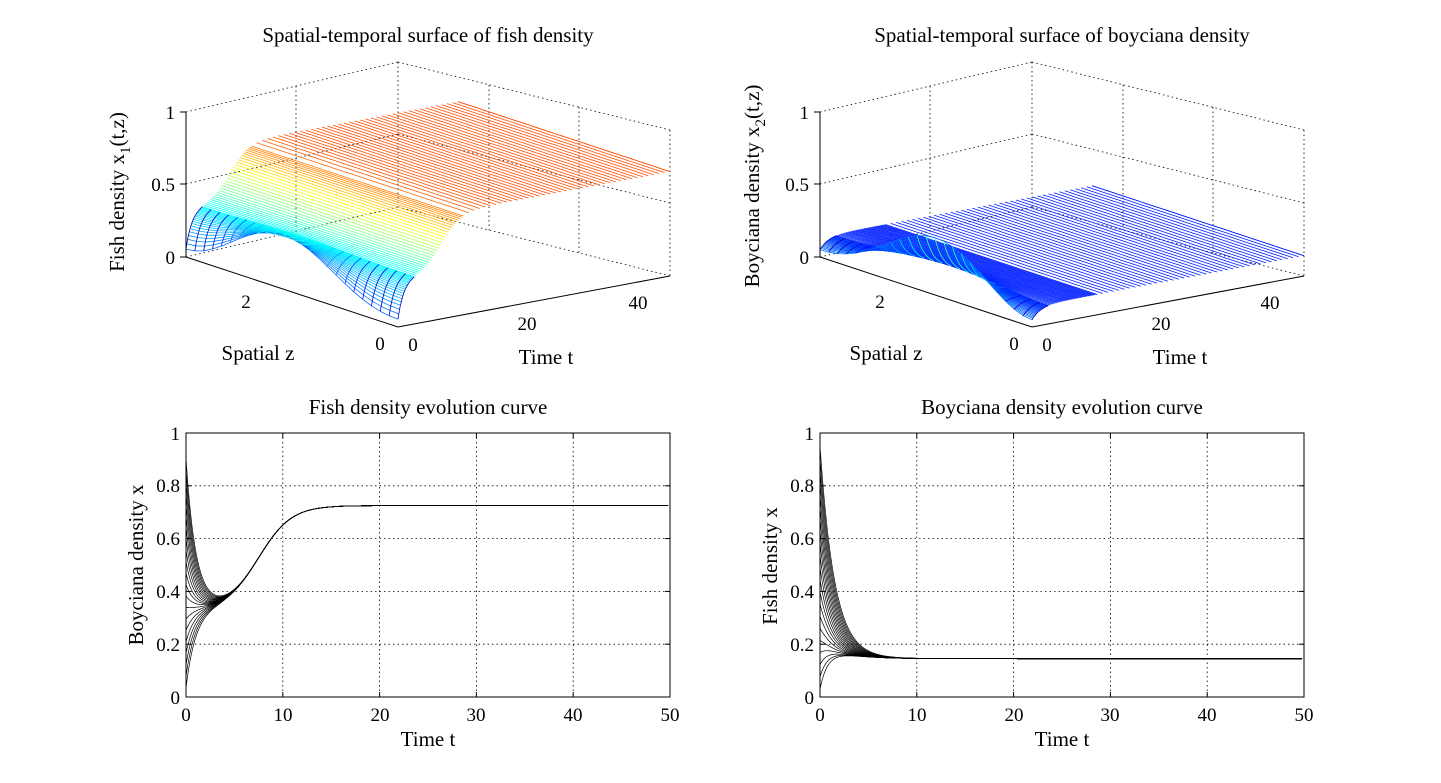 The width and height of the screenshot is (1441, 783). Describe the element at coordinates (802, 566) in the screenshot. I see `boyciana-curve-y-tick-labels: 0 0.2 0.4 0.6 0.8 1` at that location.